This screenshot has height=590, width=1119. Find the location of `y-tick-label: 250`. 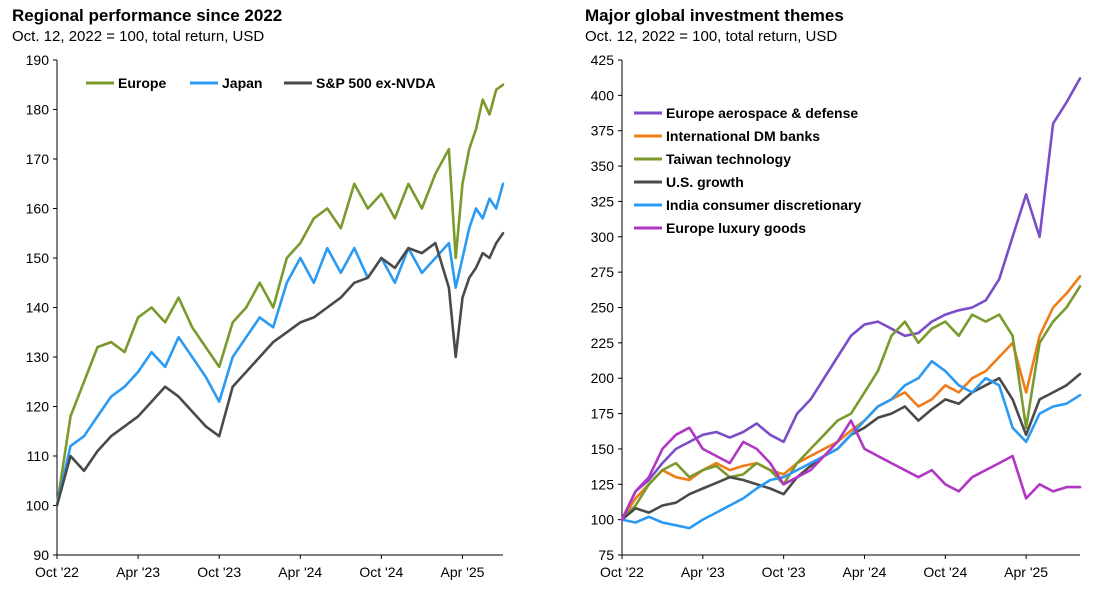

y-tick-label: 250 is located at coordinates (603, 308).